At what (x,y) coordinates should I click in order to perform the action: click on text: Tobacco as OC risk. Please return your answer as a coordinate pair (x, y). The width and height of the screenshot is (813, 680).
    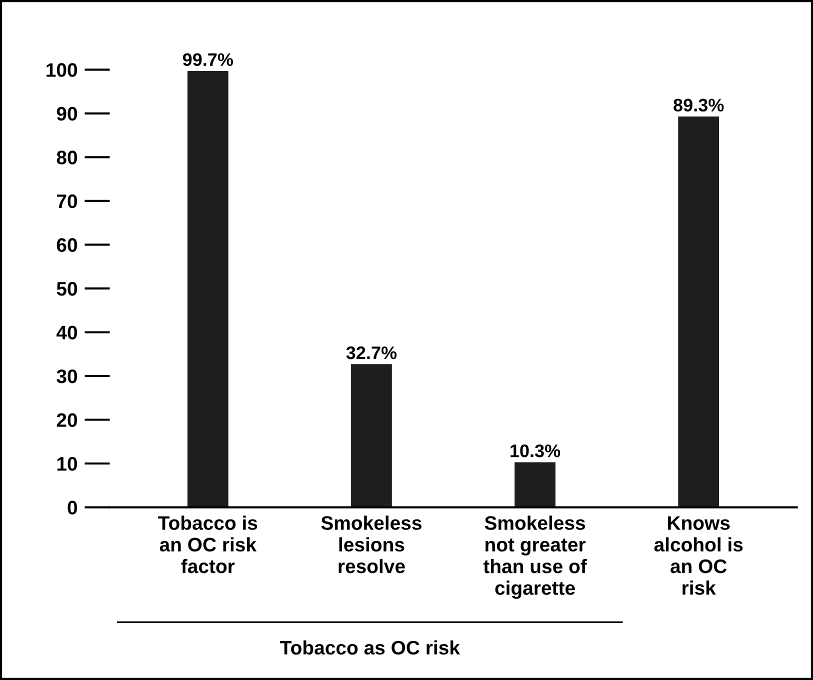
    Looking at the image, I should click on (370, 647).